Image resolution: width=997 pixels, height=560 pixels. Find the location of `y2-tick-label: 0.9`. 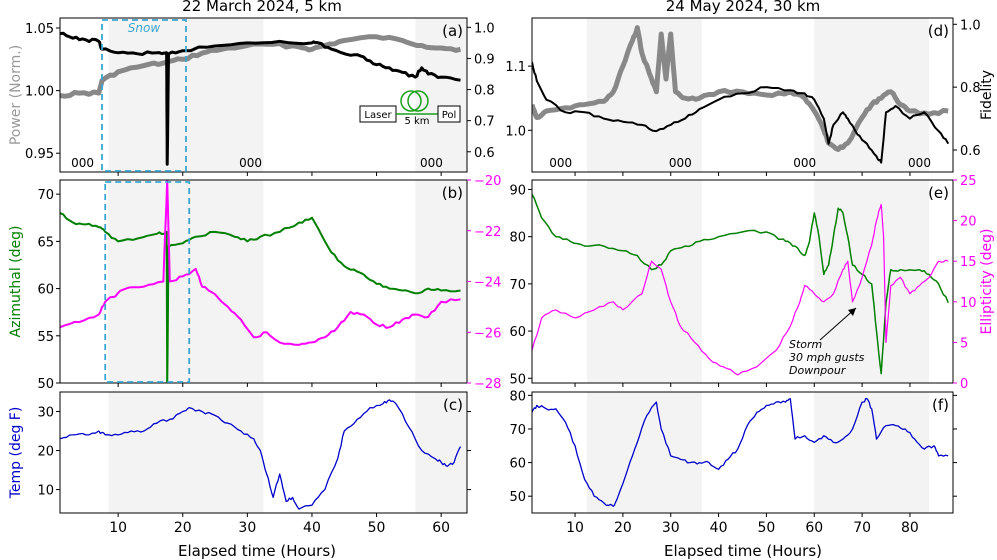

y2-tick-label: 0.9 is located at coordinates (484, 59).